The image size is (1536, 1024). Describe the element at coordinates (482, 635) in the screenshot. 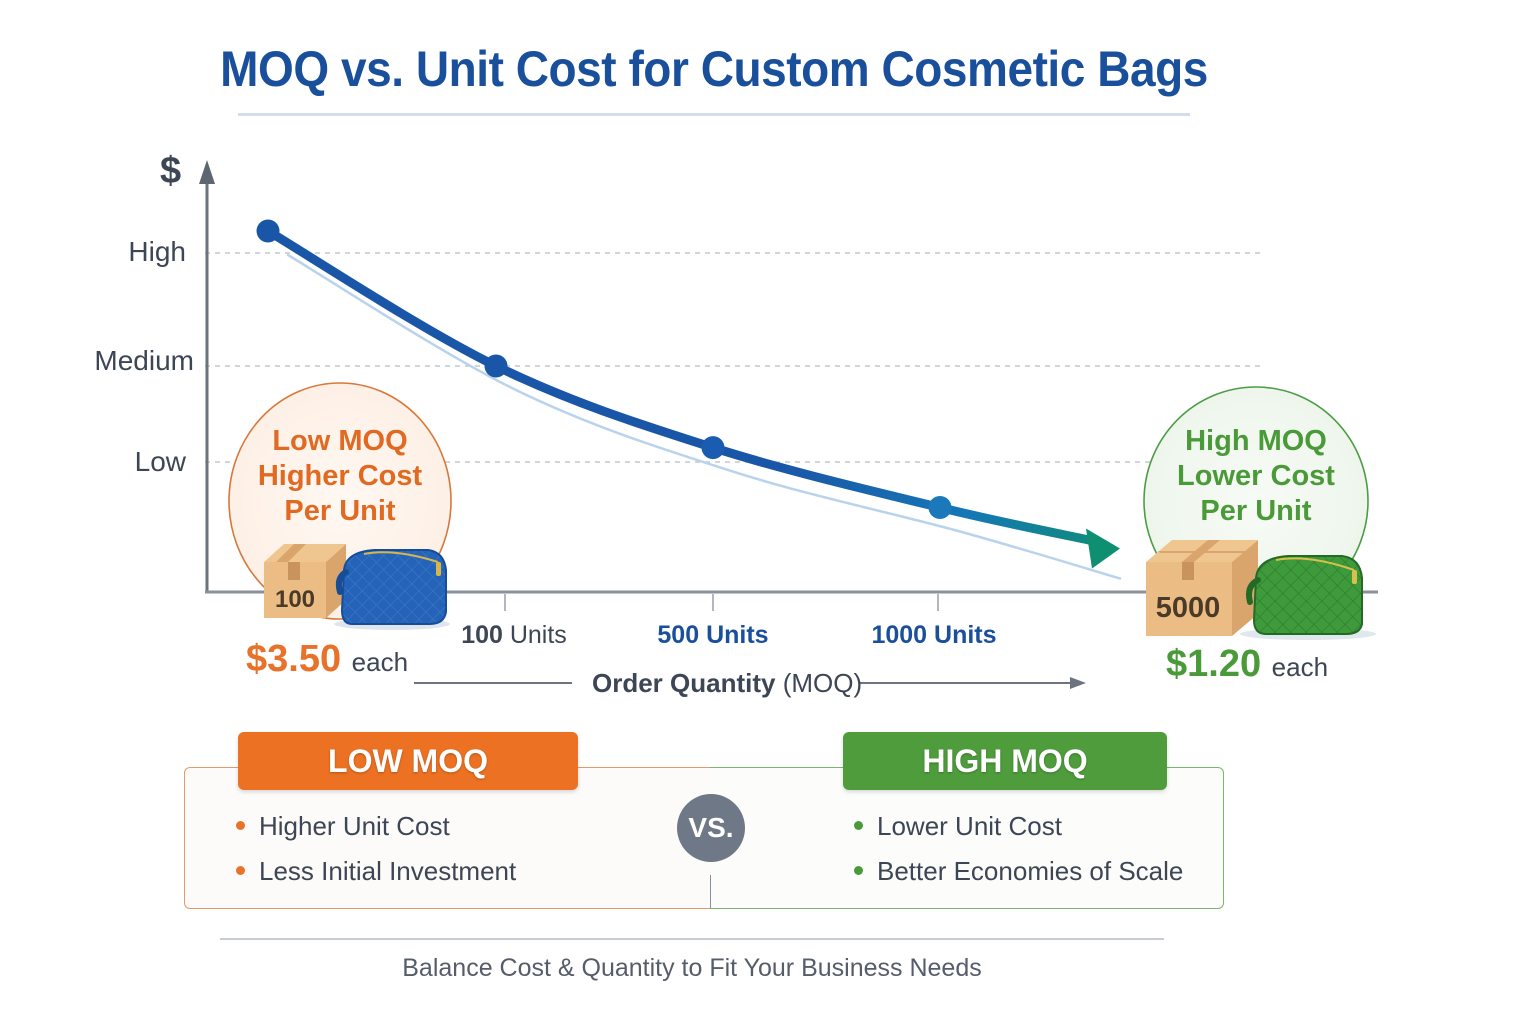

I see `x-tick-num: 100` at that location.